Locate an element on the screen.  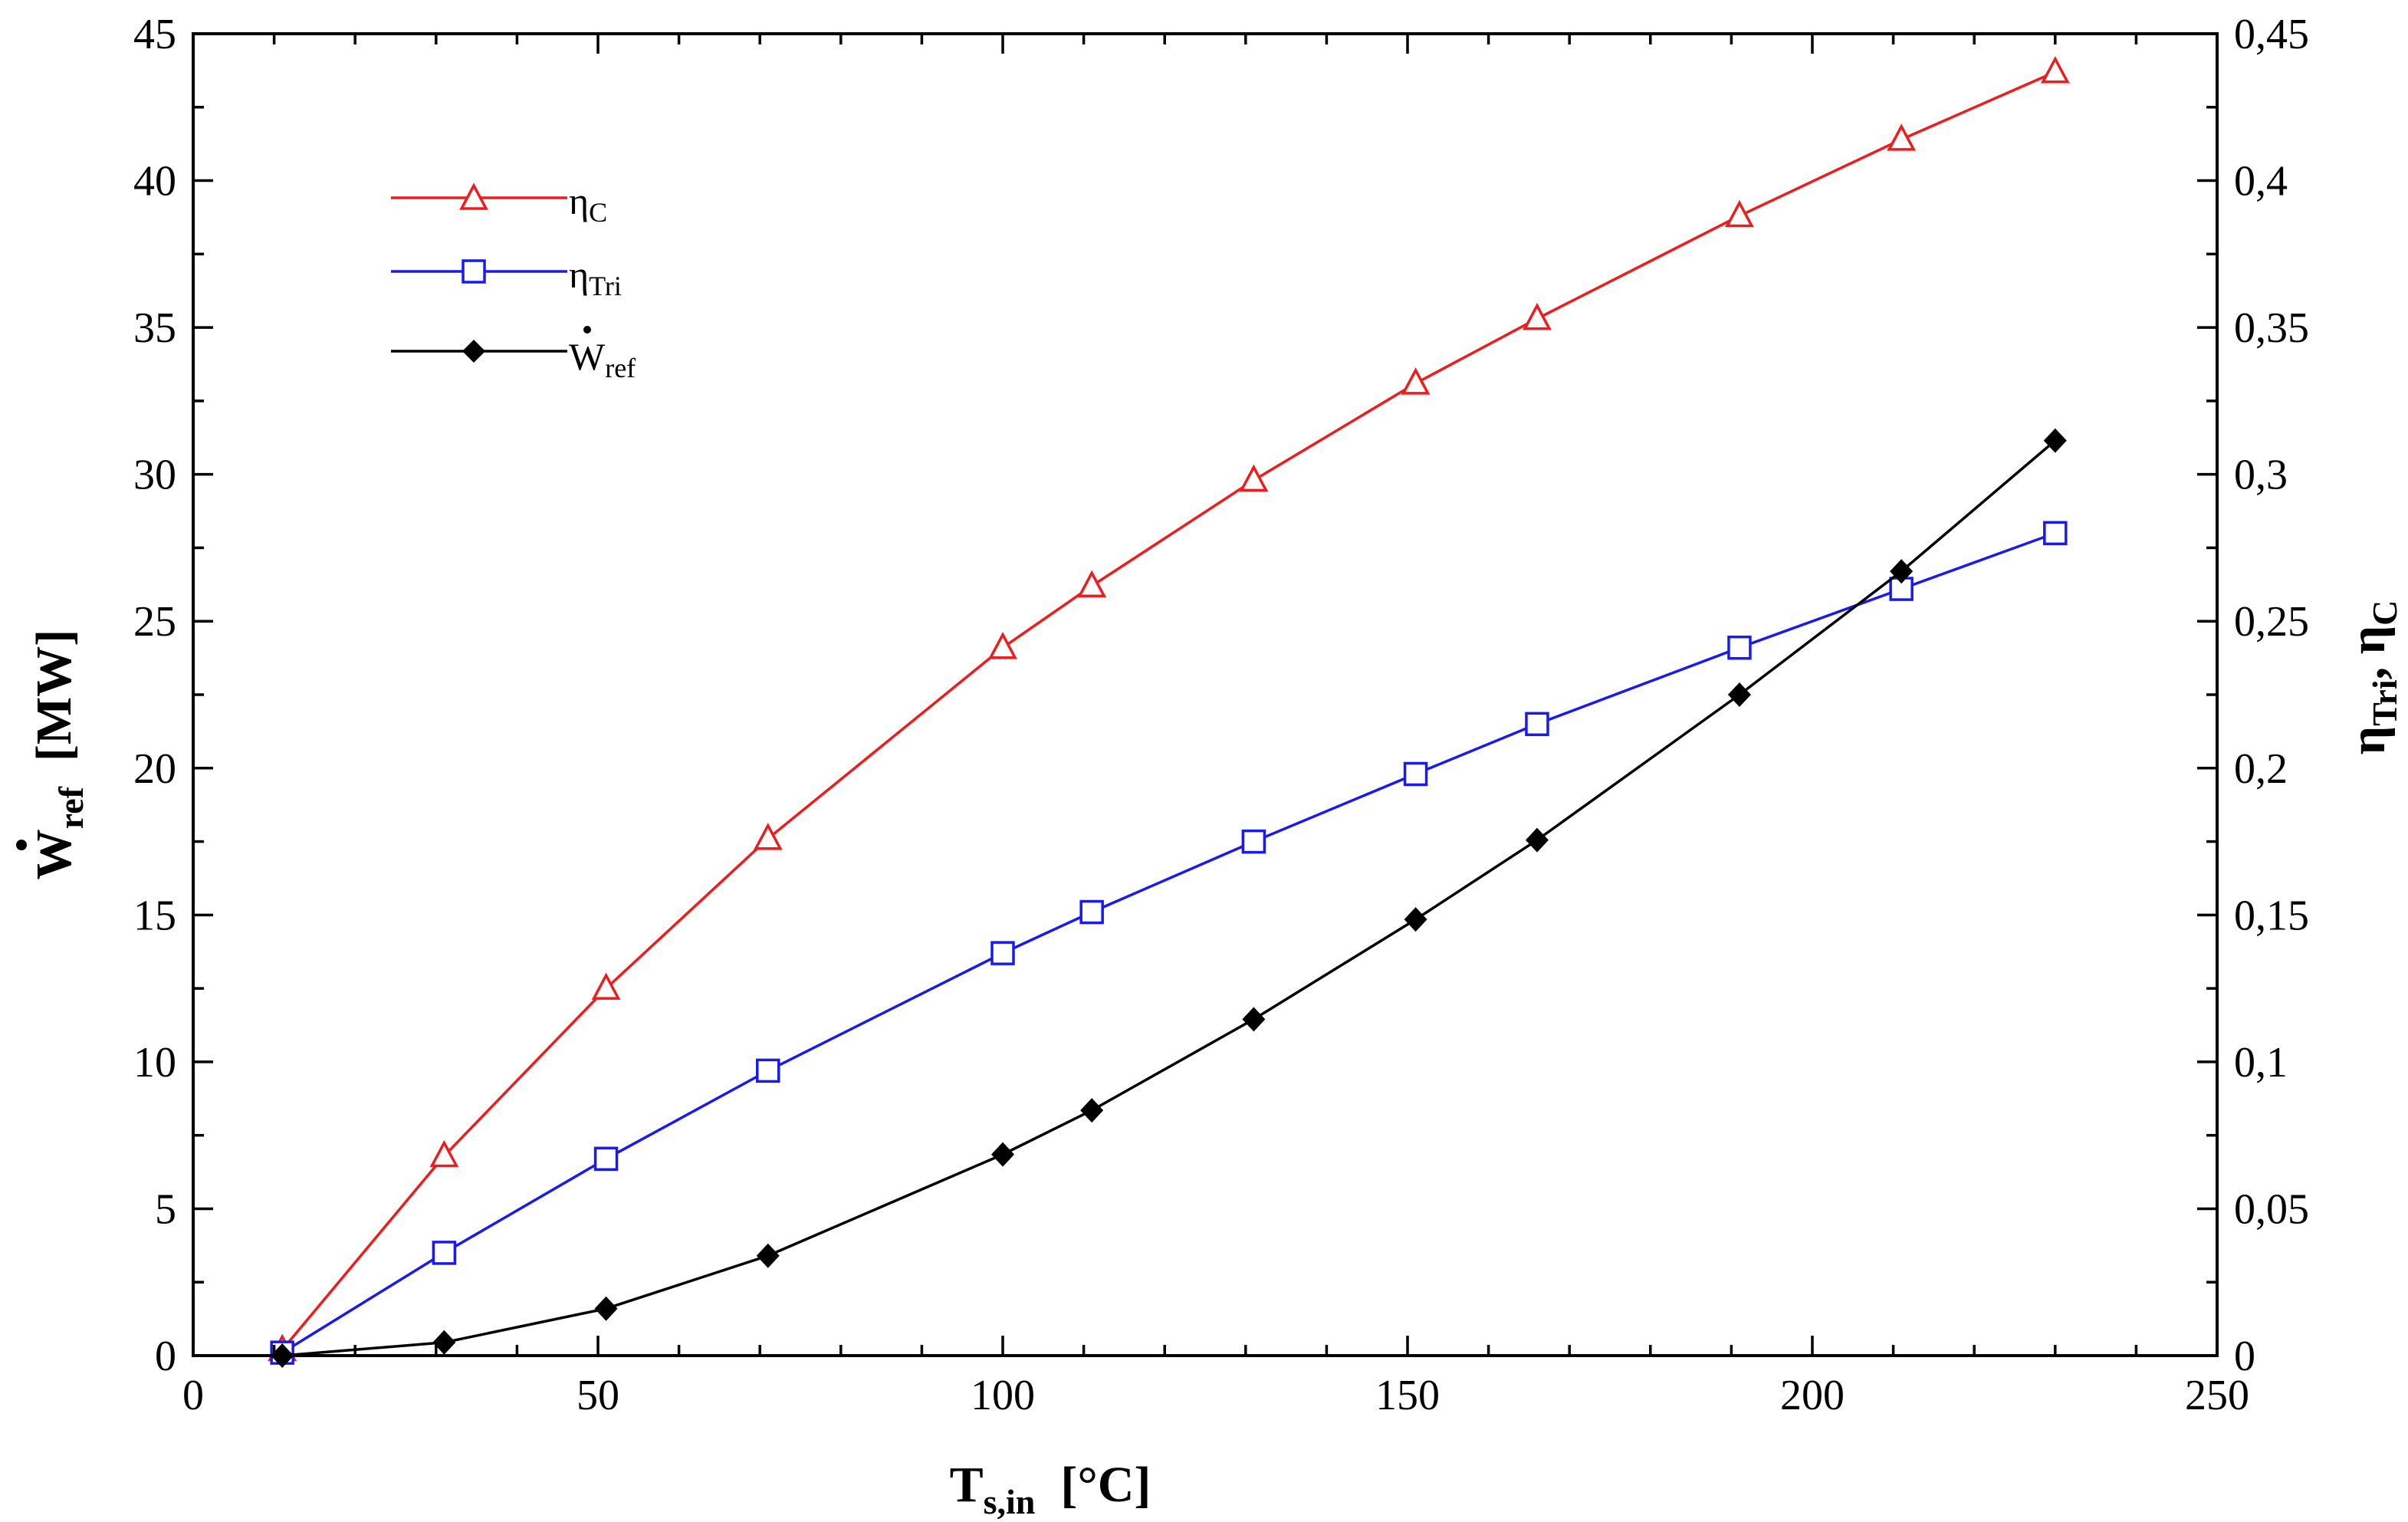
y-left-tick-label: 20 is located at coordinates (154, 769).